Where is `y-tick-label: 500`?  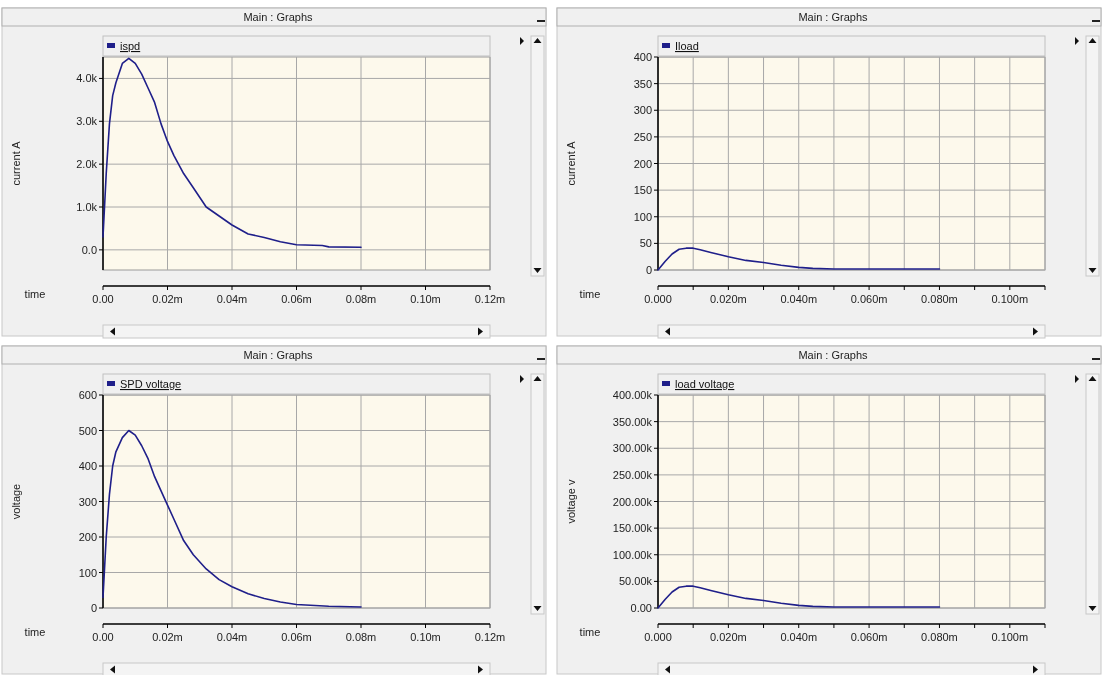
y-tick-label: 500 is located at coordinates (87, 430).